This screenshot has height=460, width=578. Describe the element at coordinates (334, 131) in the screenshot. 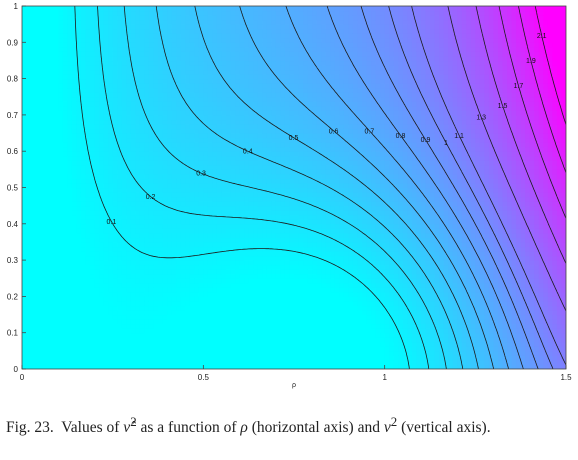

I see `contour-label-0.6: 0.6` at that location.